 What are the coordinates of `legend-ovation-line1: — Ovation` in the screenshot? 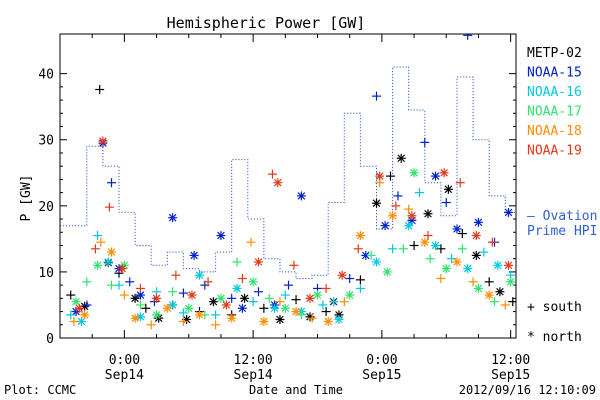 It's located at (562, 216).